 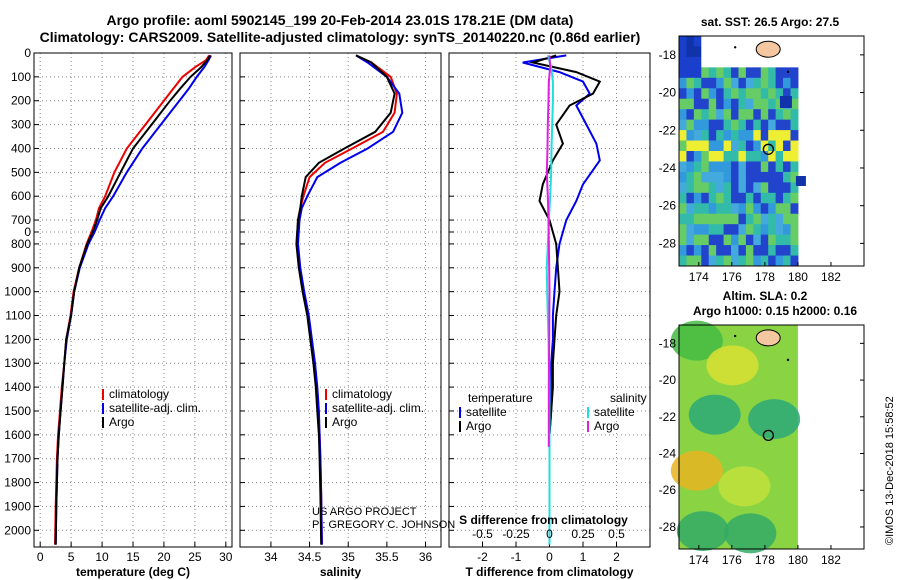 What do you see at coordinates (765, 560) in the screenshot?
I see `x-tick-label: 178` at bounding box center [765, 560].